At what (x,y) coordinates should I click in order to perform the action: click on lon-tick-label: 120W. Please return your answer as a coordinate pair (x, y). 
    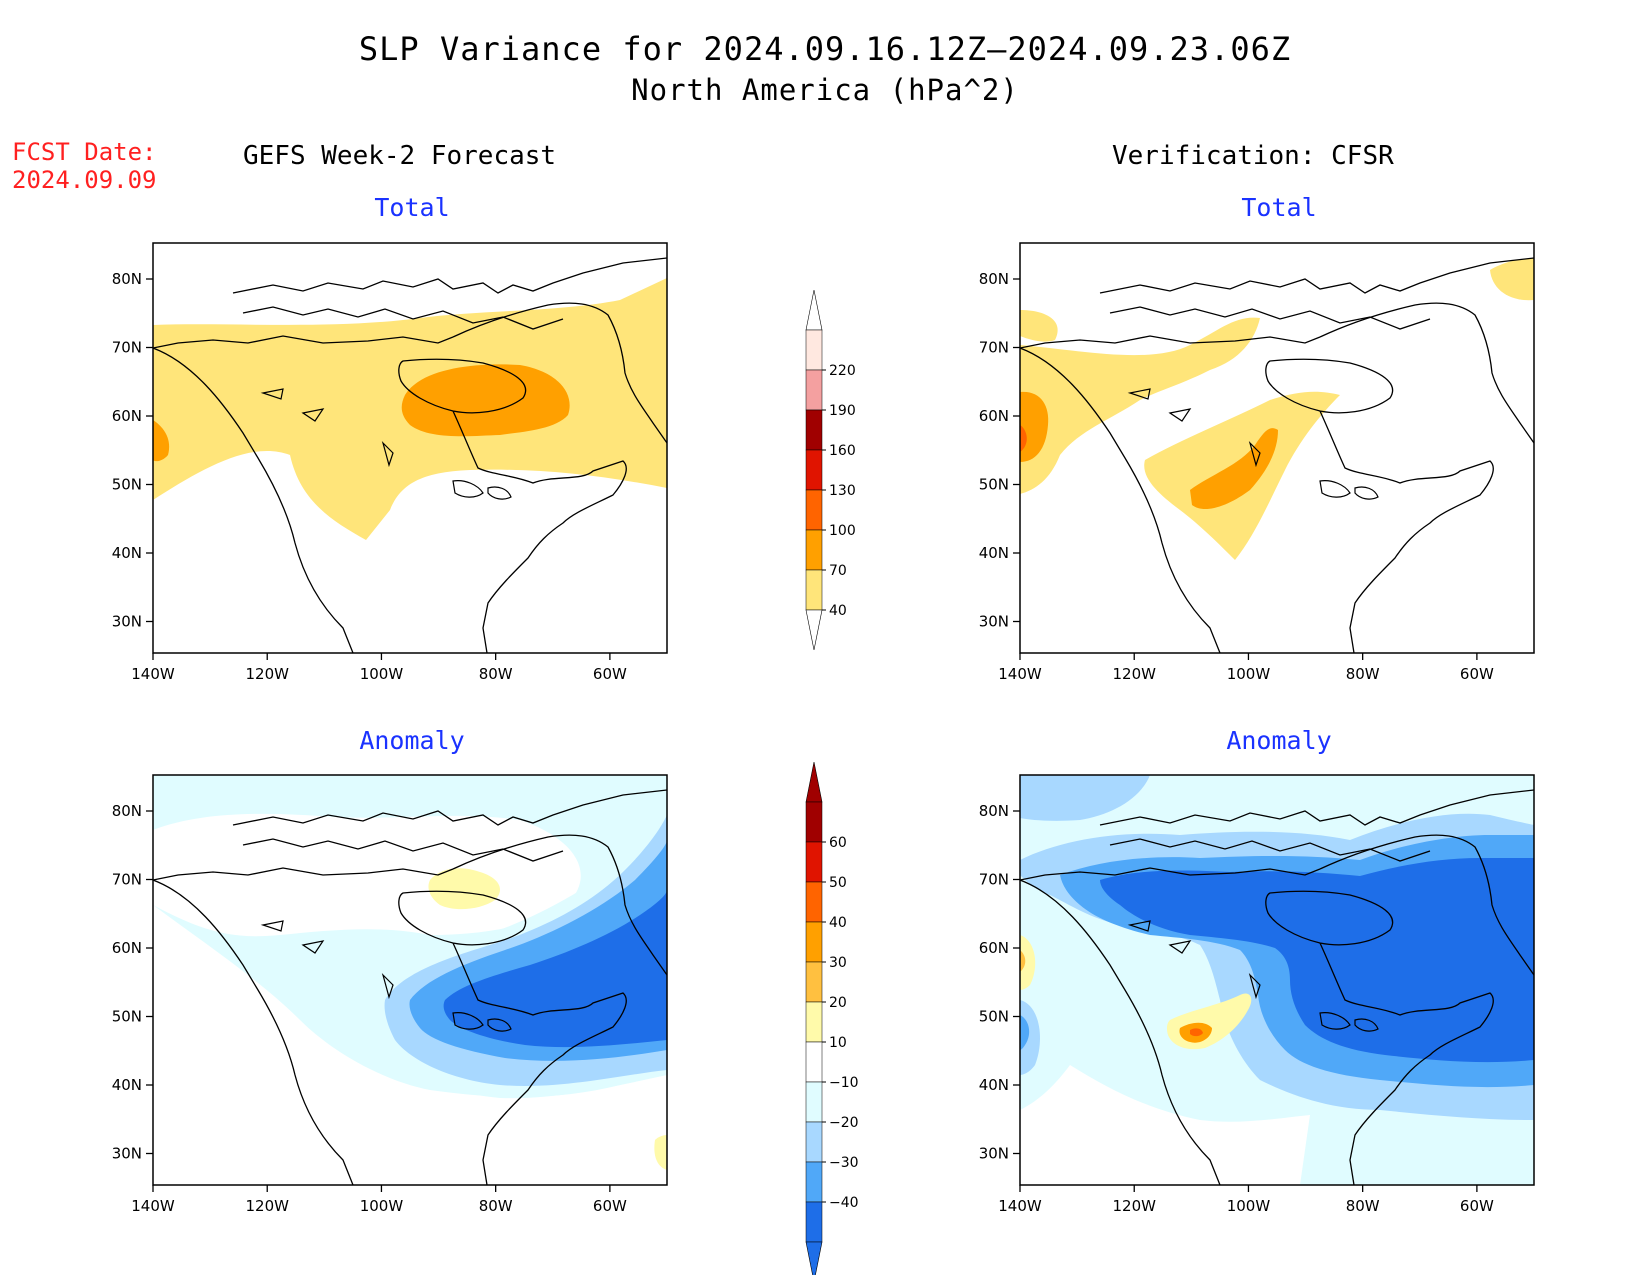
    Looking at the image, I should click on (1134, 1206).